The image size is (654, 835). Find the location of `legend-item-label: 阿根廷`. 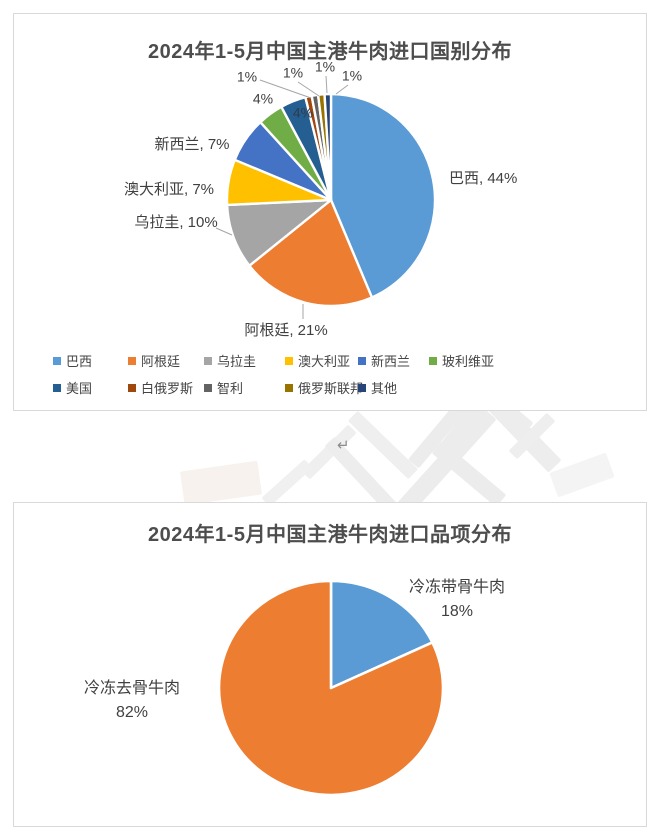

legend-item-label: 阿根廷 is located at coordinates (161, 361).